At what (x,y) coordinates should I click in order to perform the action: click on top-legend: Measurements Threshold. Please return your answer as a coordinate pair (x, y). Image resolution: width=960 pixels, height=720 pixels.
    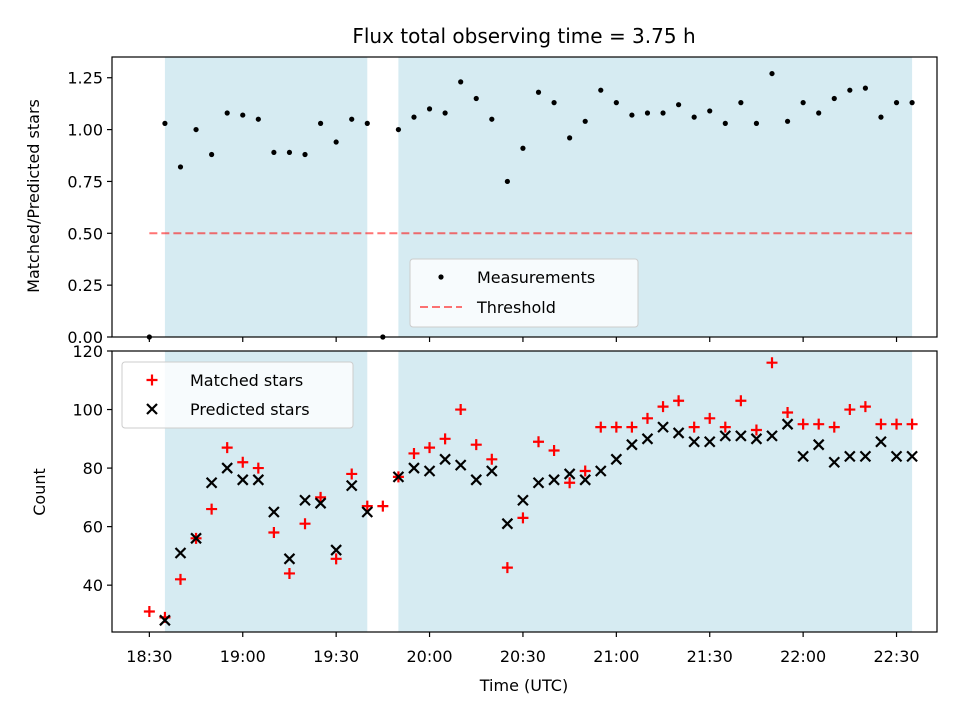
    Looking at the image, I should click on (524, 293).